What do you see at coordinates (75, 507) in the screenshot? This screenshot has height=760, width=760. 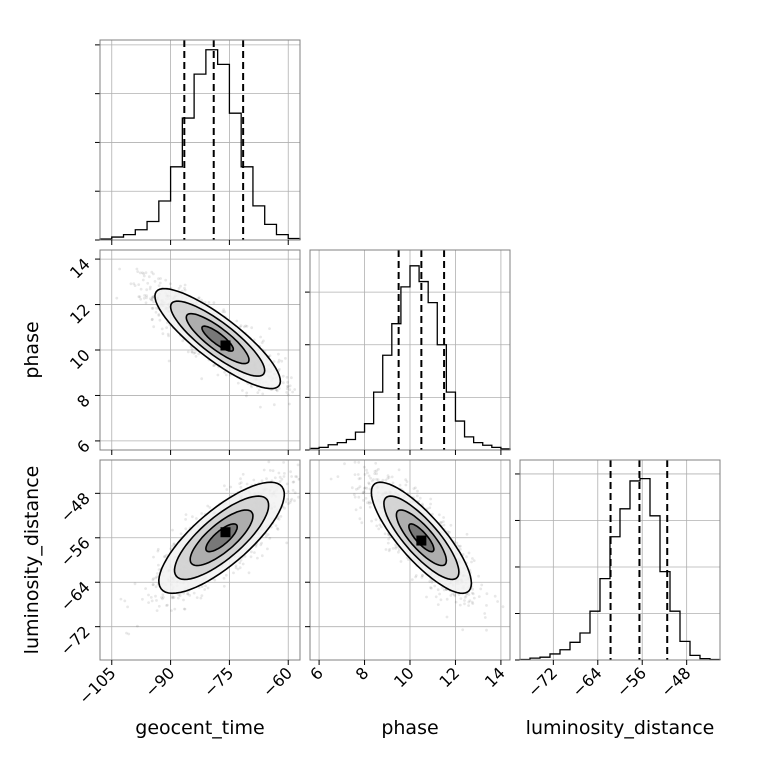 I see `y-tick-label: −48` at bounding box center [75, 507].